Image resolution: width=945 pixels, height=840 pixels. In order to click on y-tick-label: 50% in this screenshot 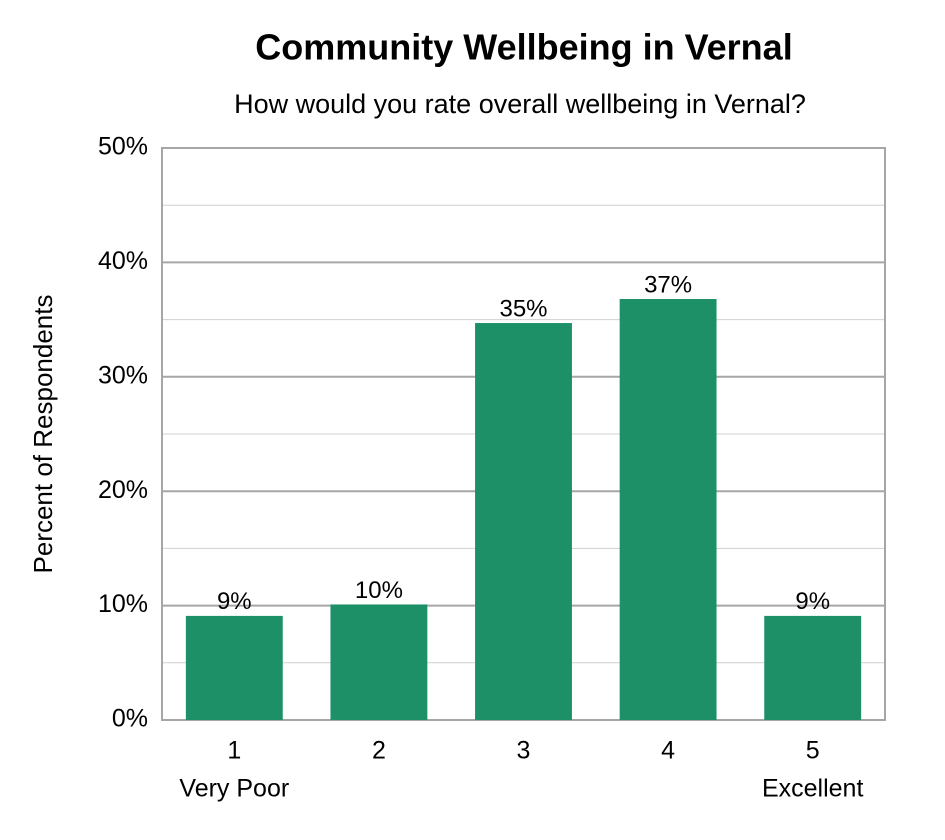, I will do `click(123, 147)`.